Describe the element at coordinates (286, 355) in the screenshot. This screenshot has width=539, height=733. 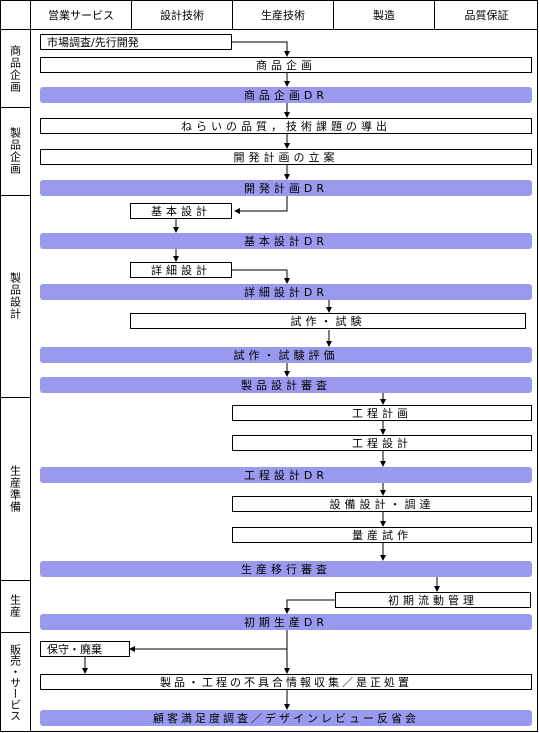
I see `step-prototype-evaluation: 試作・試験評価` at that location.